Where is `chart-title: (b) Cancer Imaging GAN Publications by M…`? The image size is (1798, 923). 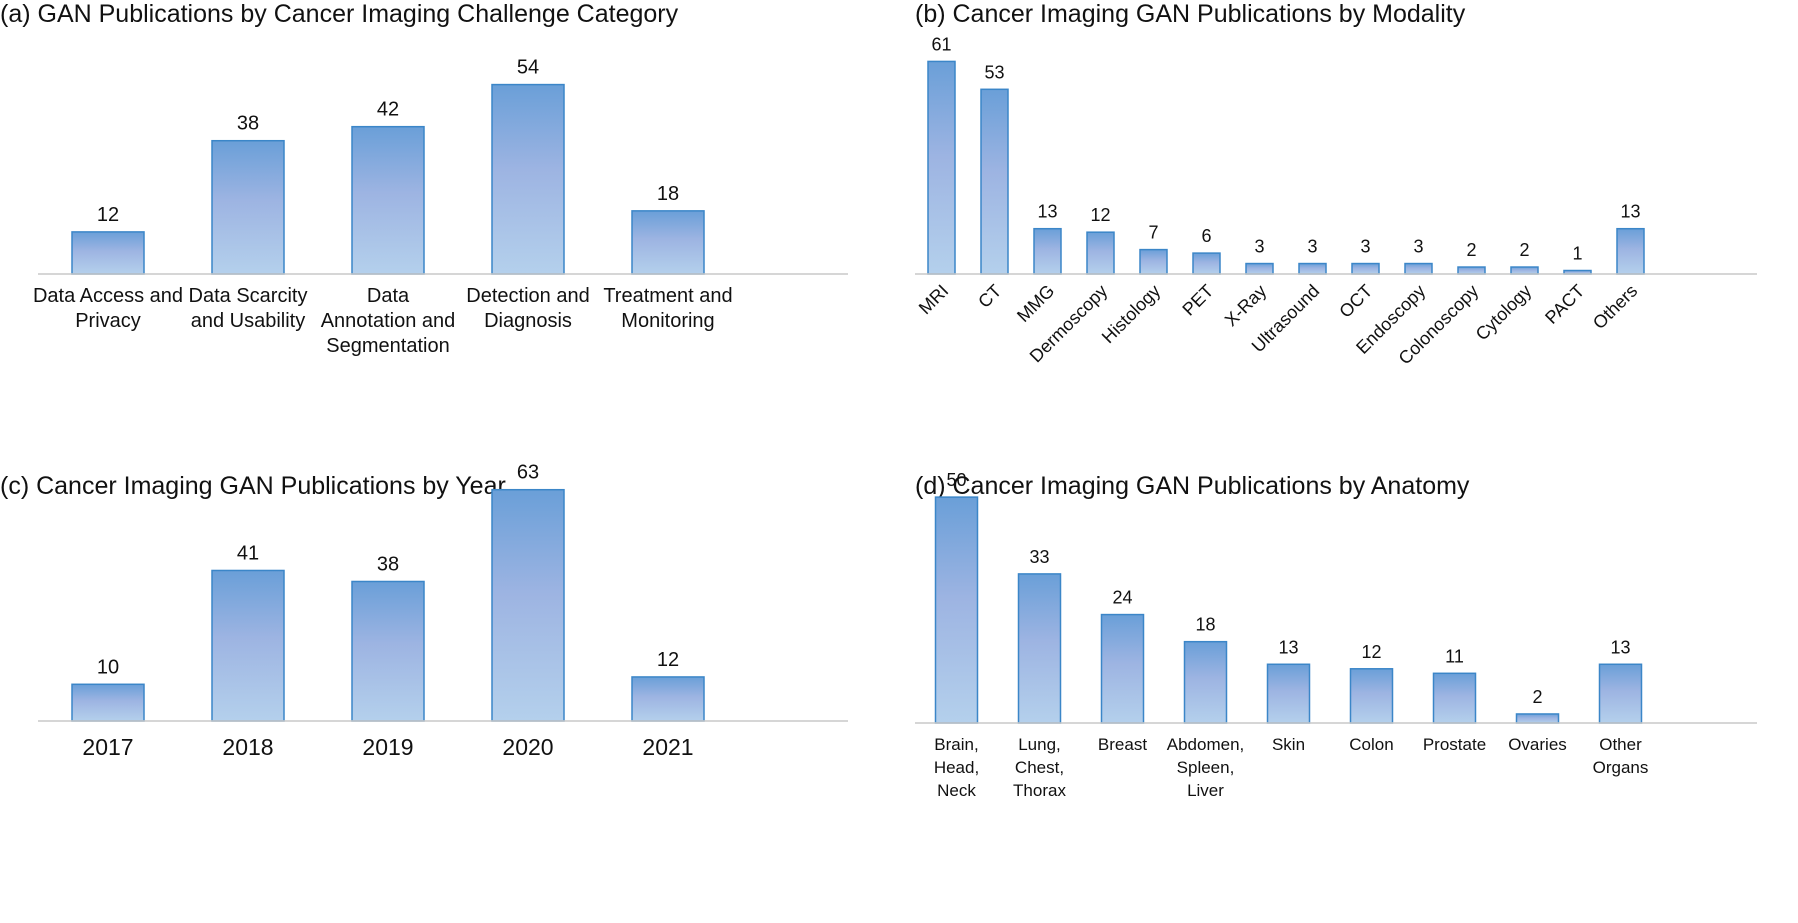
chart-title: (b) Cancer Imaging GAN Publications by M… is located at coordinates (1190, 14).